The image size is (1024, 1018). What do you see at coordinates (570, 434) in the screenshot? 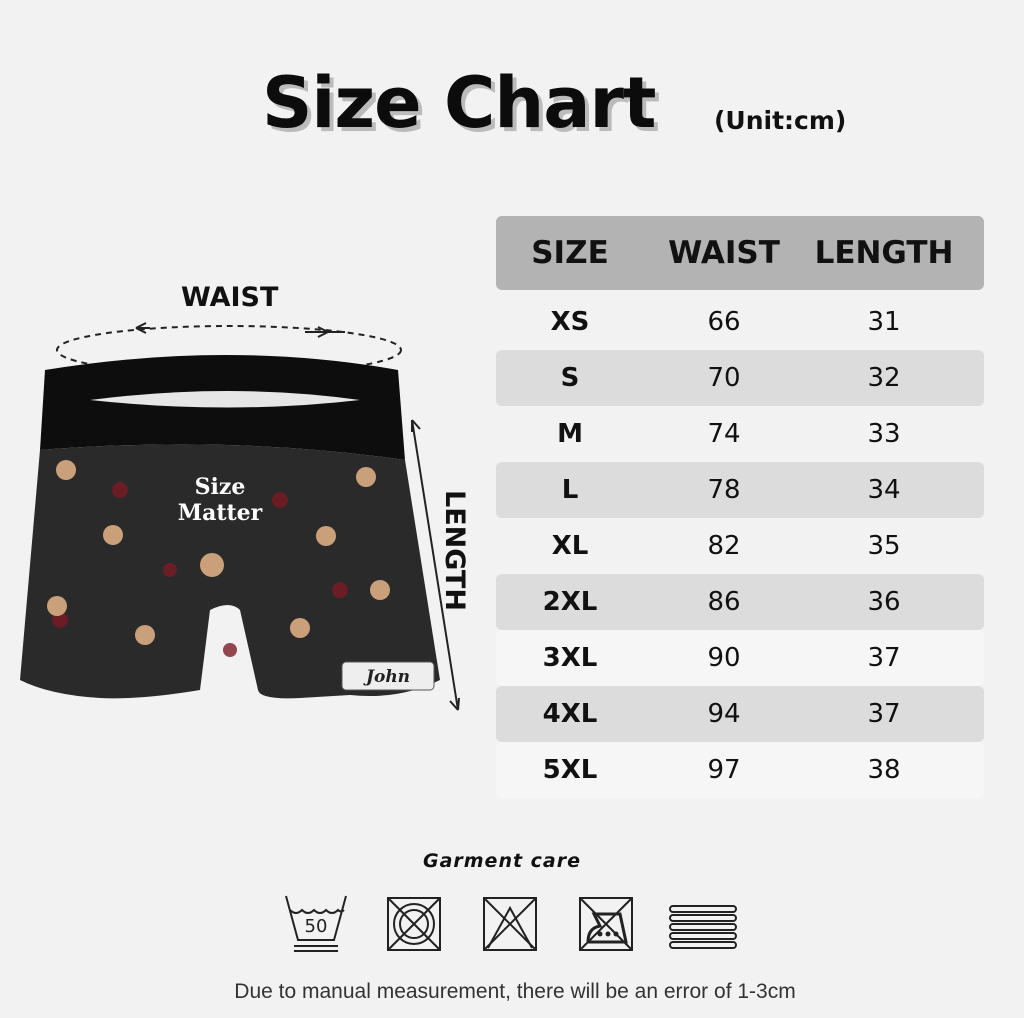
I see `cell-size: M` at bounding box center [570, 434].